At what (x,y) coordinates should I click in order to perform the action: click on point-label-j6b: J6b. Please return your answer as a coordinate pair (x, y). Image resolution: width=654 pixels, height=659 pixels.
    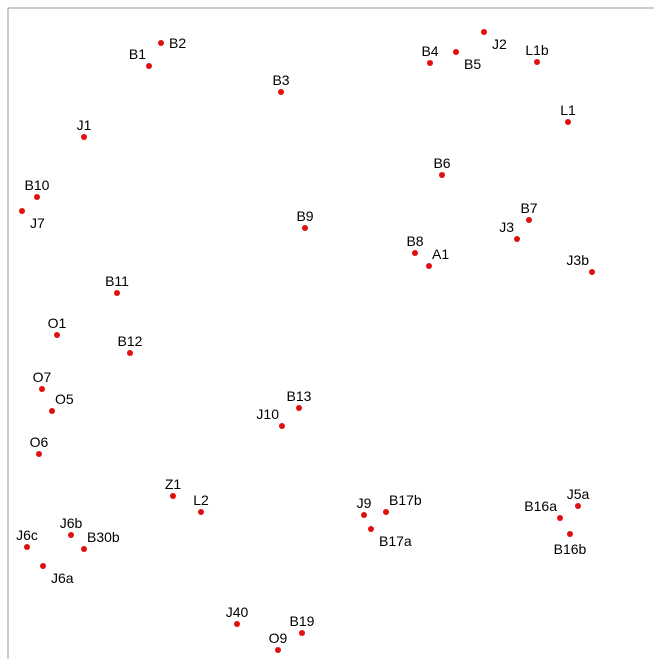
    Looking at the image, I should click on (71, 523).